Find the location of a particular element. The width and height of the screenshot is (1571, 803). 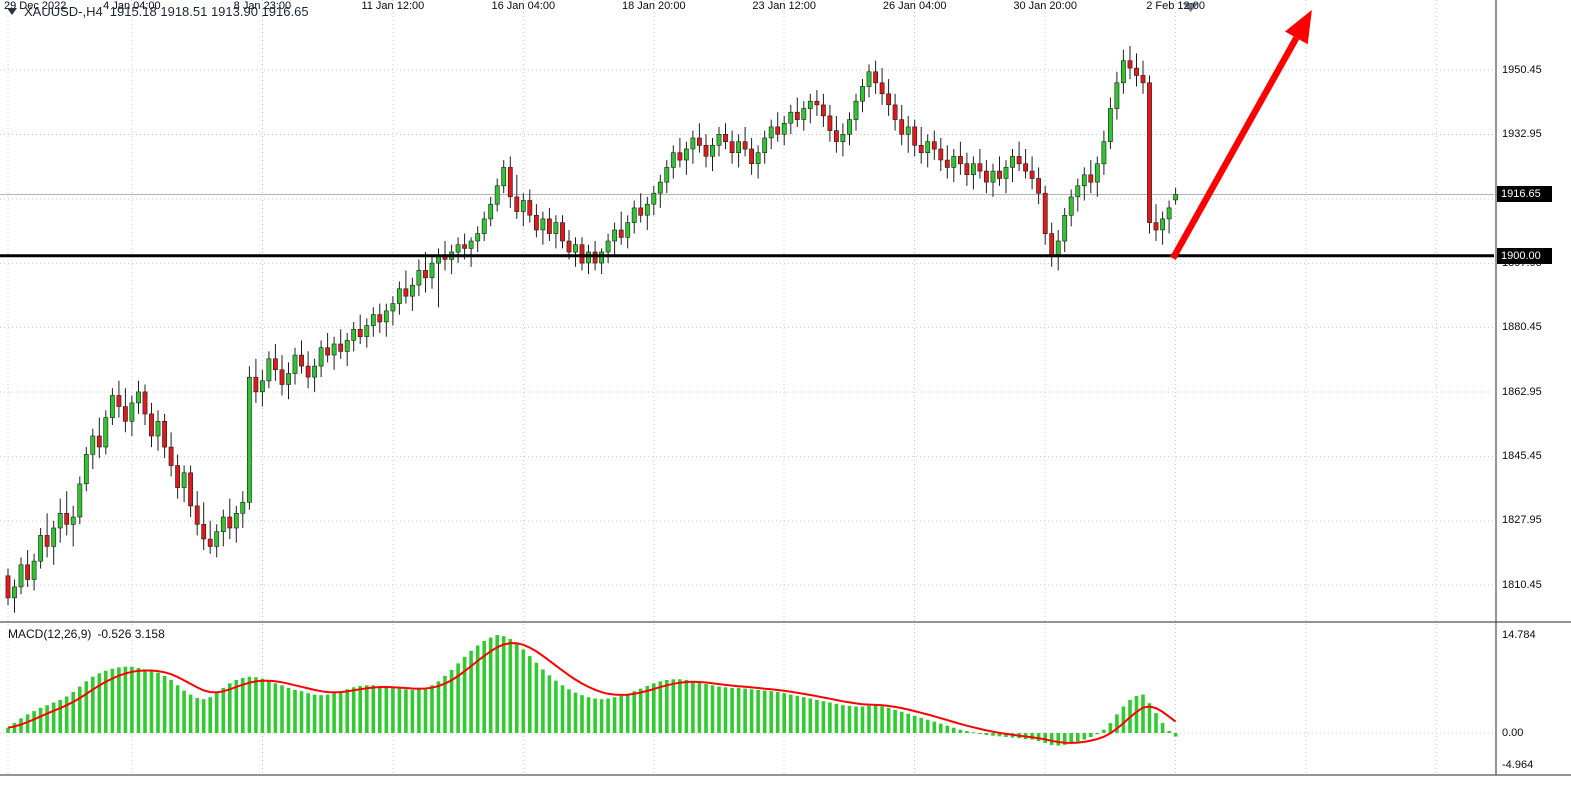

down-triangle-marker-icon is located at coordinates (1190, 7).